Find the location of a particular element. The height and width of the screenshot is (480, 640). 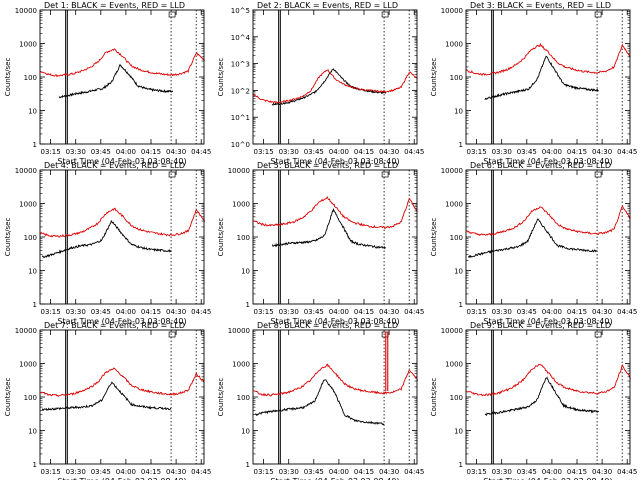

panel-title: Det 8: BLACK = Events, RED = LLD is located at coordinates (327, 325).